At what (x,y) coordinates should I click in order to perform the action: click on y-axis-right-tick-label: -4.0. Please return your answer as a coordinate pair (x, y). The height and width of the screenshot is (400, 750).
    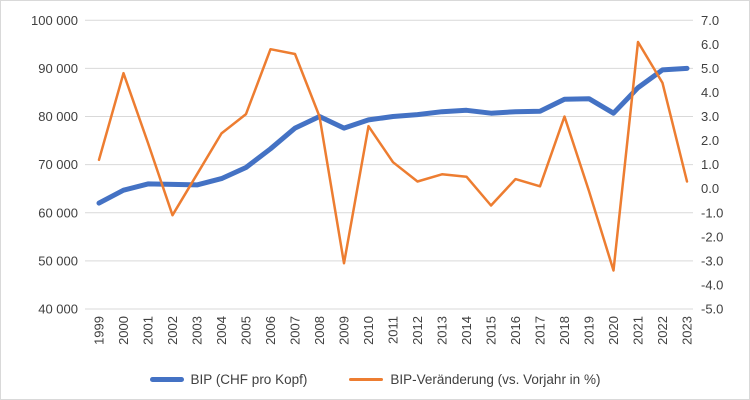
    Looking at the image, I should click on (712, 284).